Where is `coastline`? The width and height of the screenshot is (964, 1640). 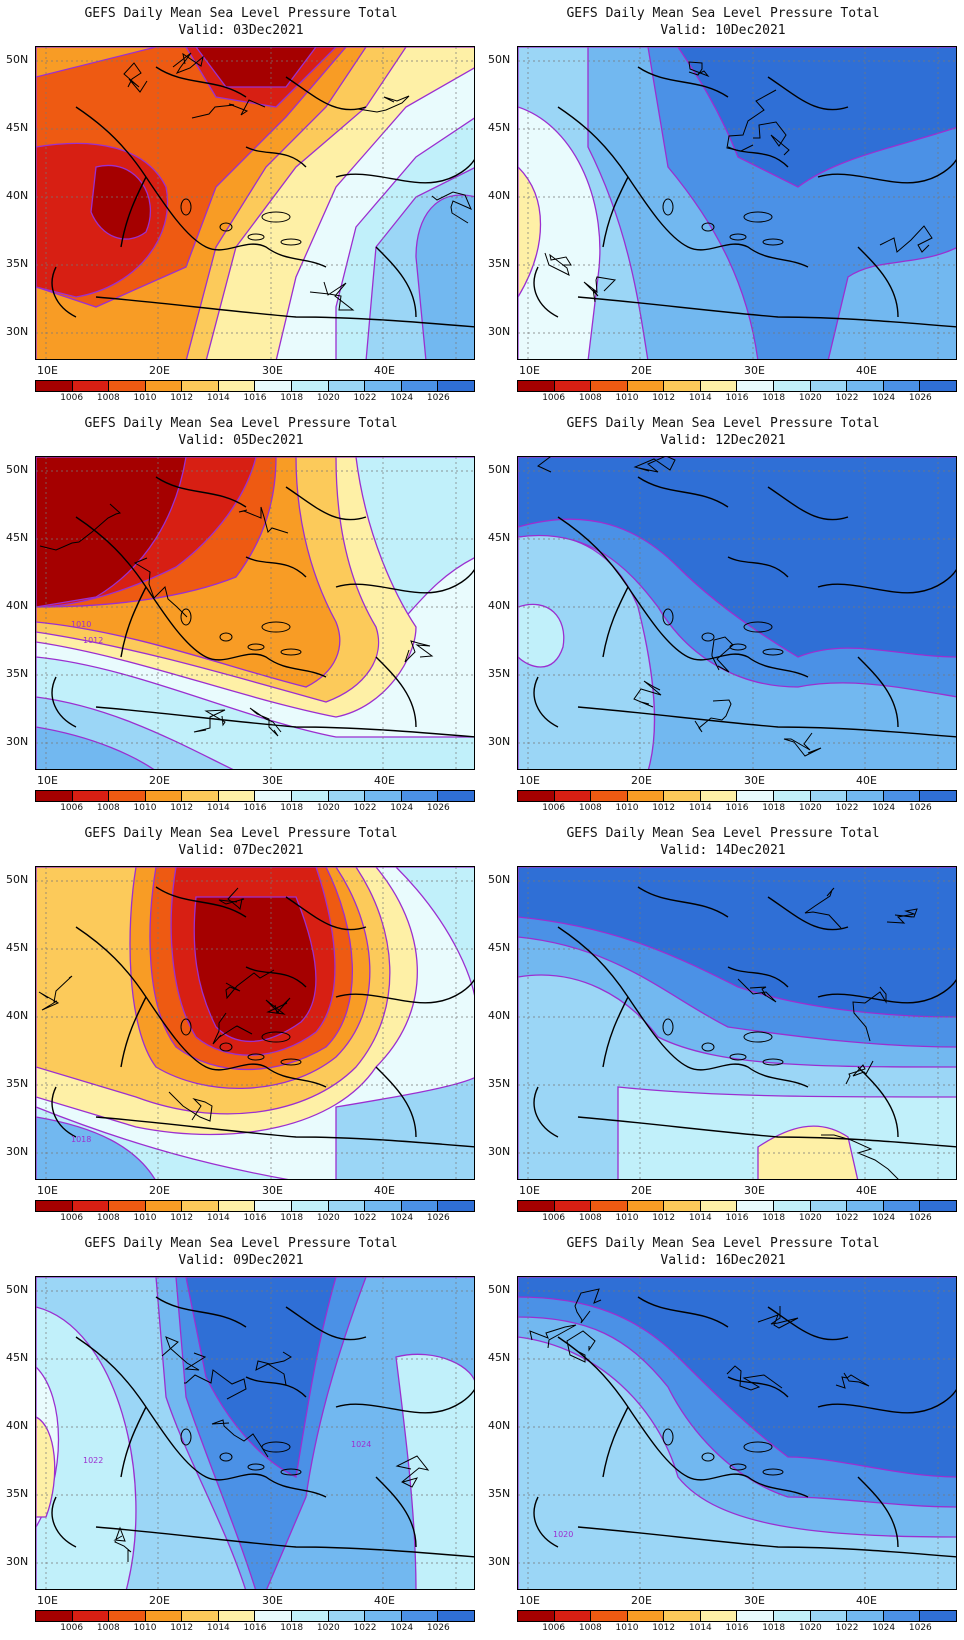
coastline is located at coordinates (262, 1017).